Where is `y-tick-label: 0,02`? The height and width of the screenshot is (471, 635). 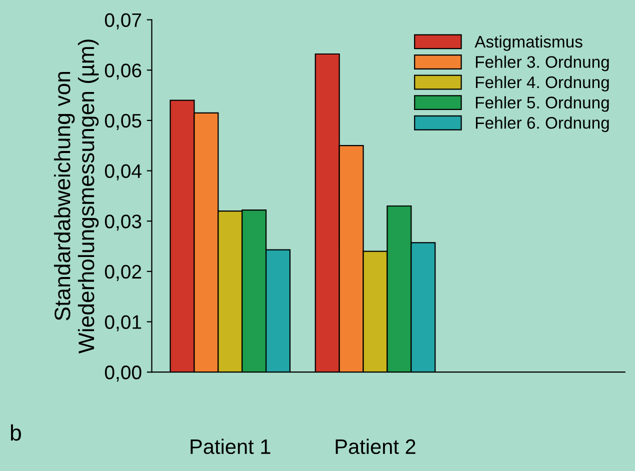
y-tick-label: 0,02 is located at coordinates (123, 272).